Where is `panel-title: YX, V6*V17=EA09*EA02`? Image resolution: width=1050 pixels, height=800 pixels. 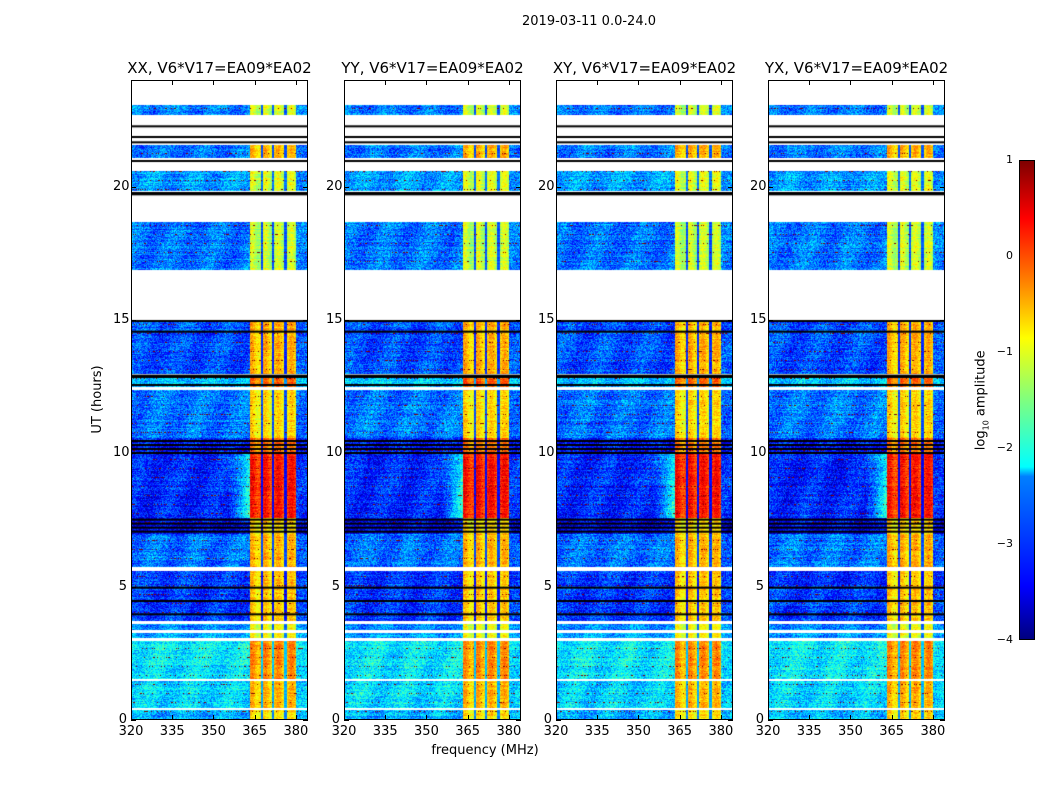 panel-title: YX, V6*V17=EA09*EA02 is located at coordinates (856, 68).